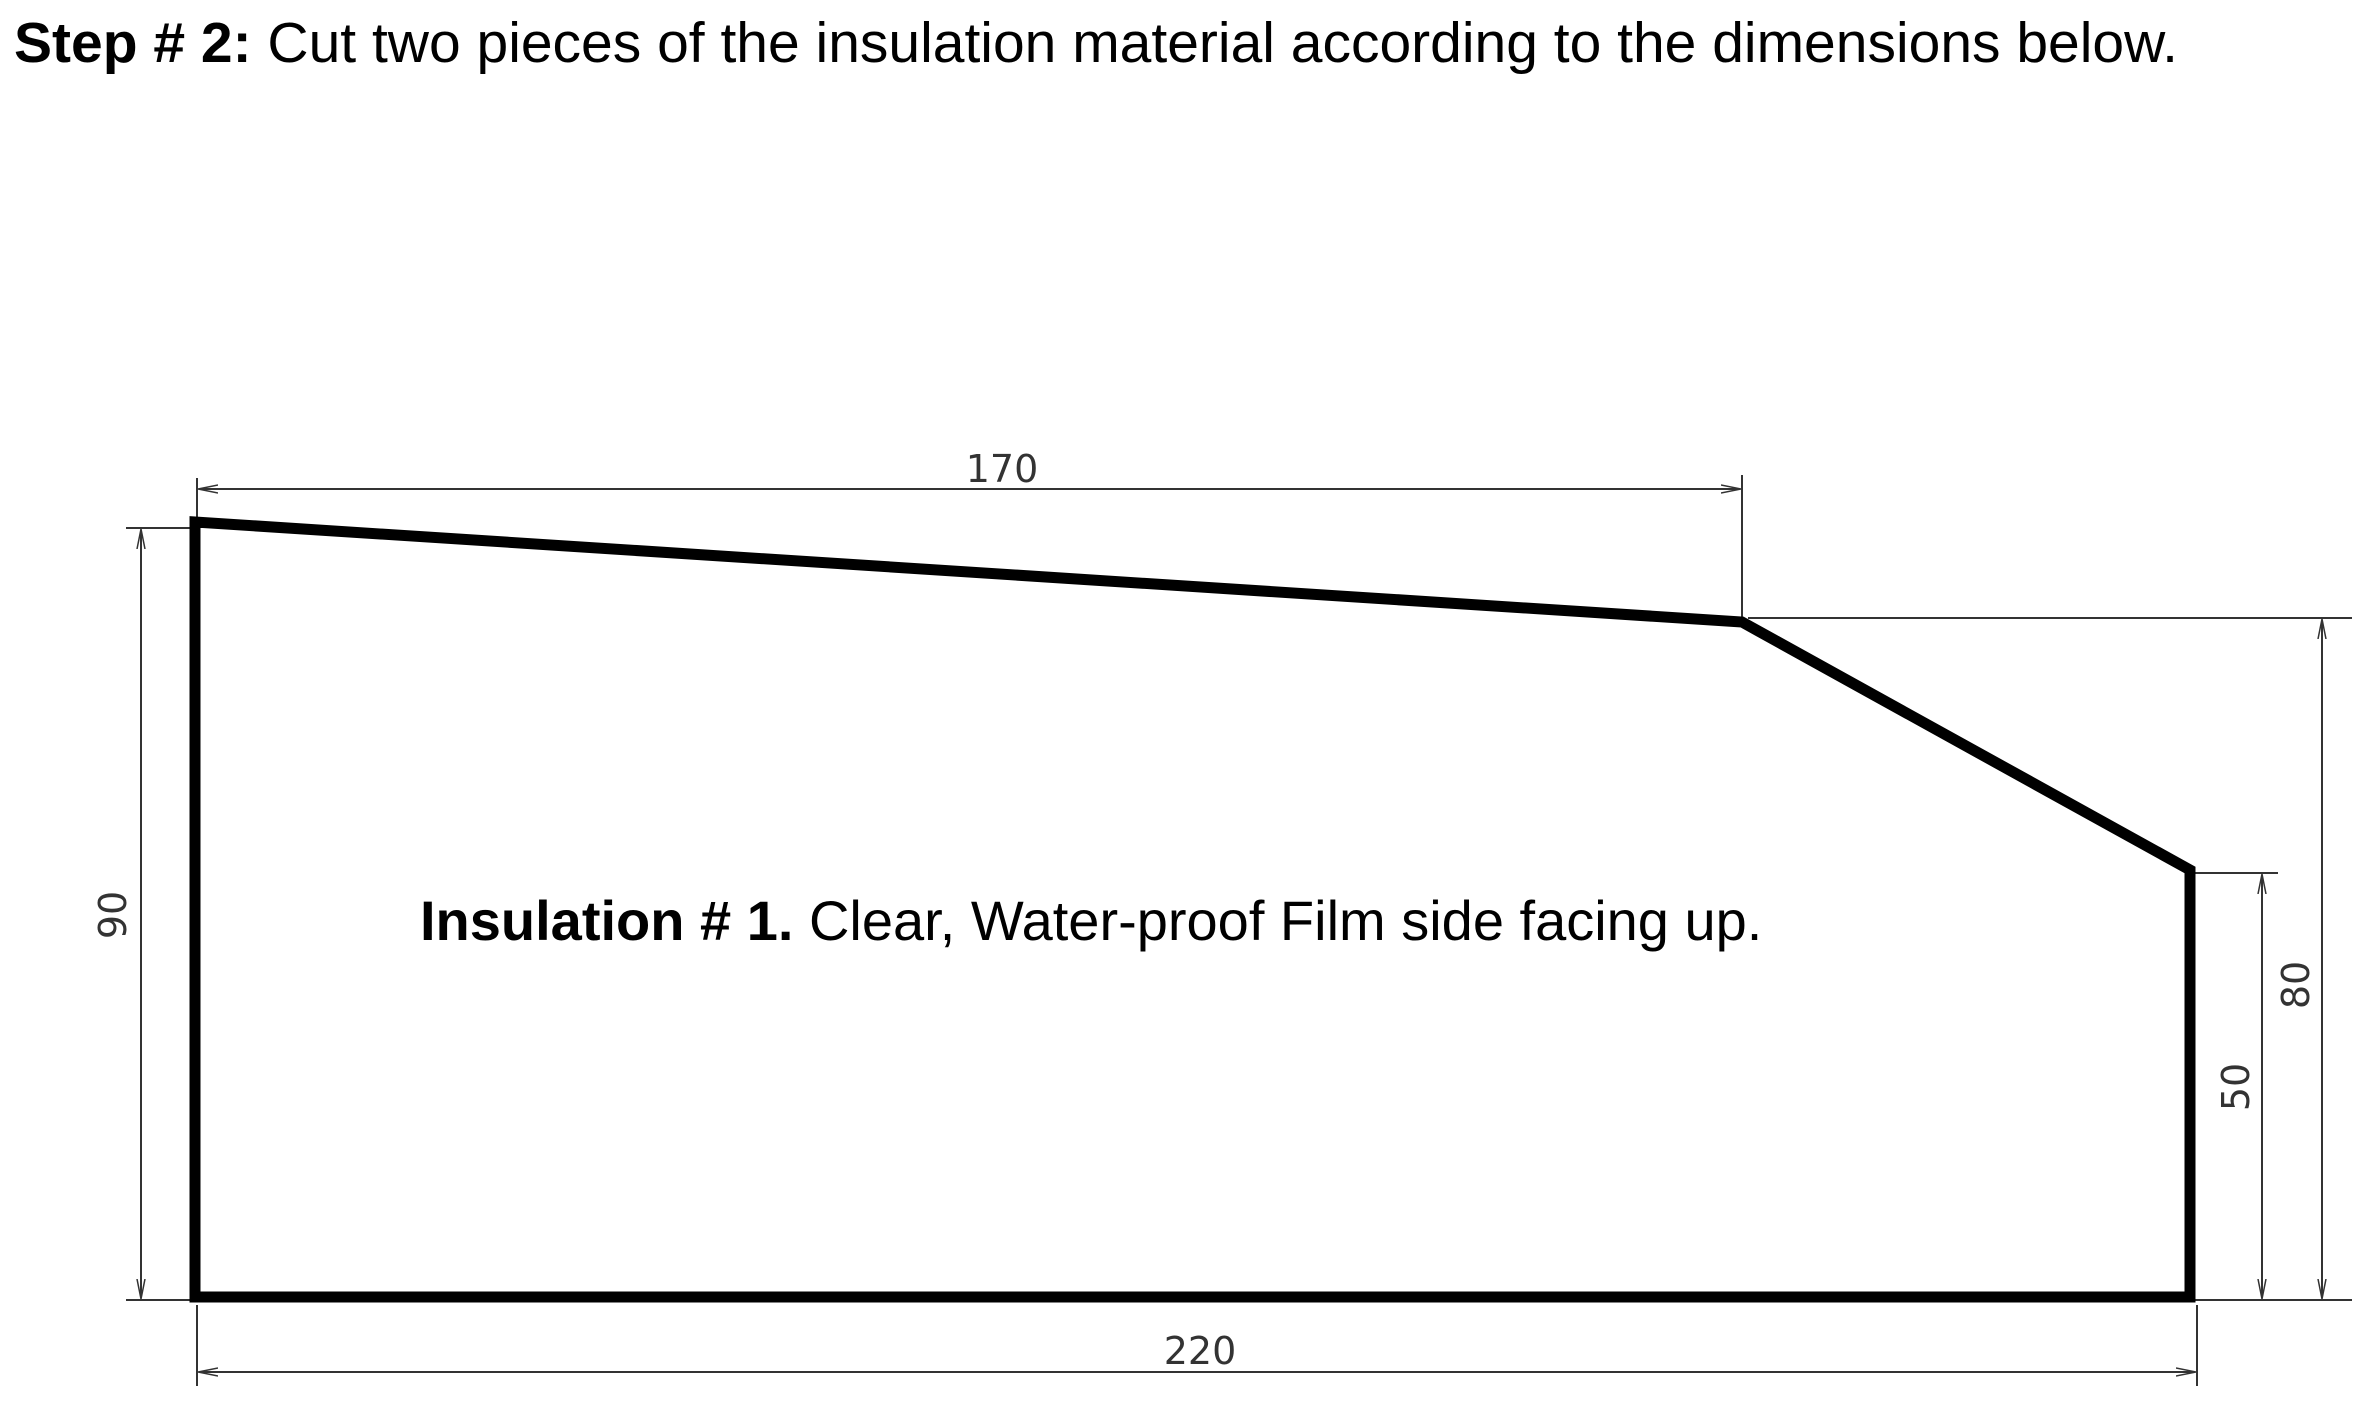  Describe the element at coordinates (1002, 469) in the screenshot. I see `dimension-label-top: 170` at that location.